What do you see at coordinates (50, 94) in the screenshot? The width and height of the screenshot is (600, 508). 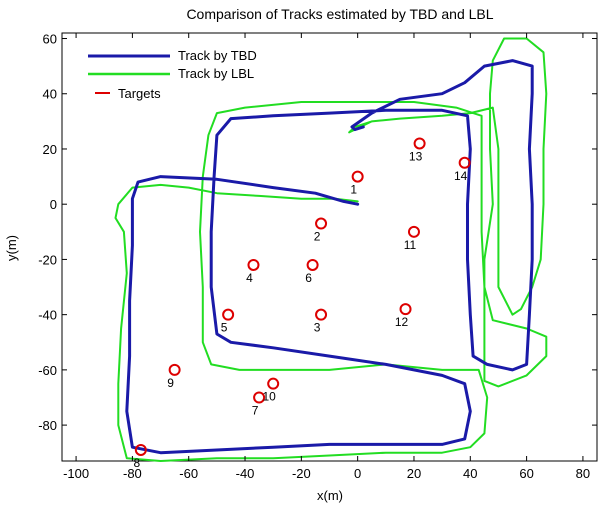 I see `y-tick-label: 40` at bounding box center [50, 94].